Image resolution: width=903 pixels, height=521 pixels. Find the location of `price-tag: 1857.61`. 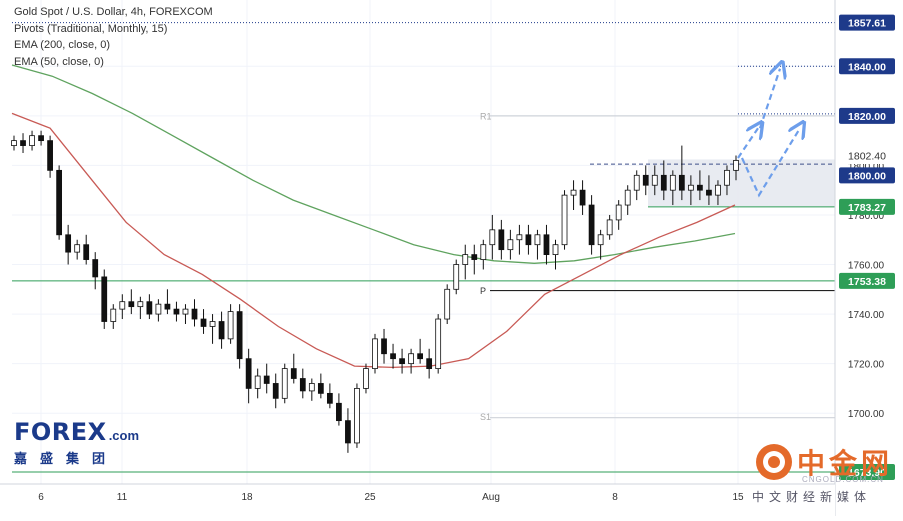

price-tag: 1857.61 is located at coordinates (867, 22).